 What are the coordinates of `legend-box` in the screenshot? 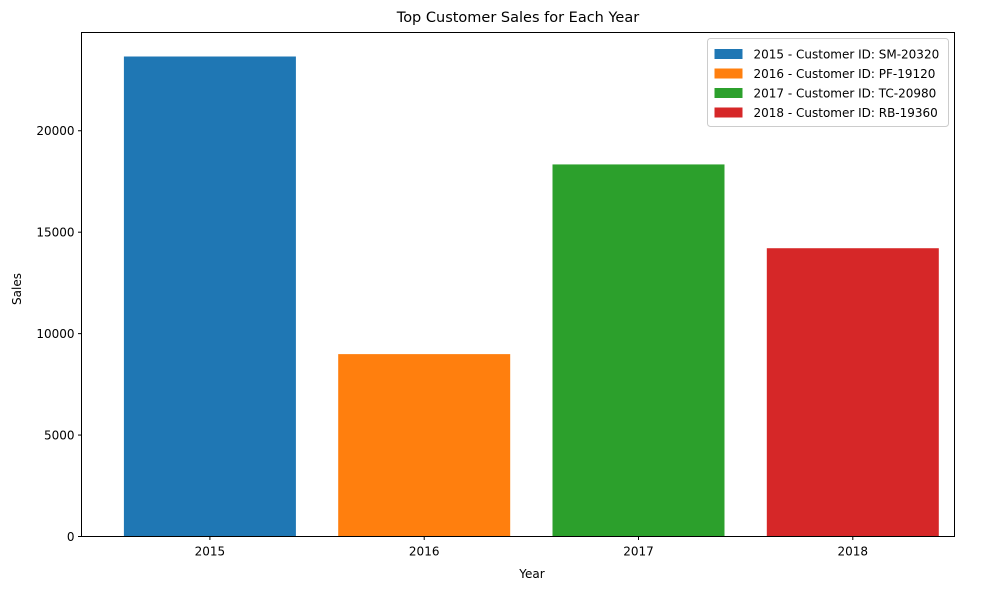 It's located at (828, 82).